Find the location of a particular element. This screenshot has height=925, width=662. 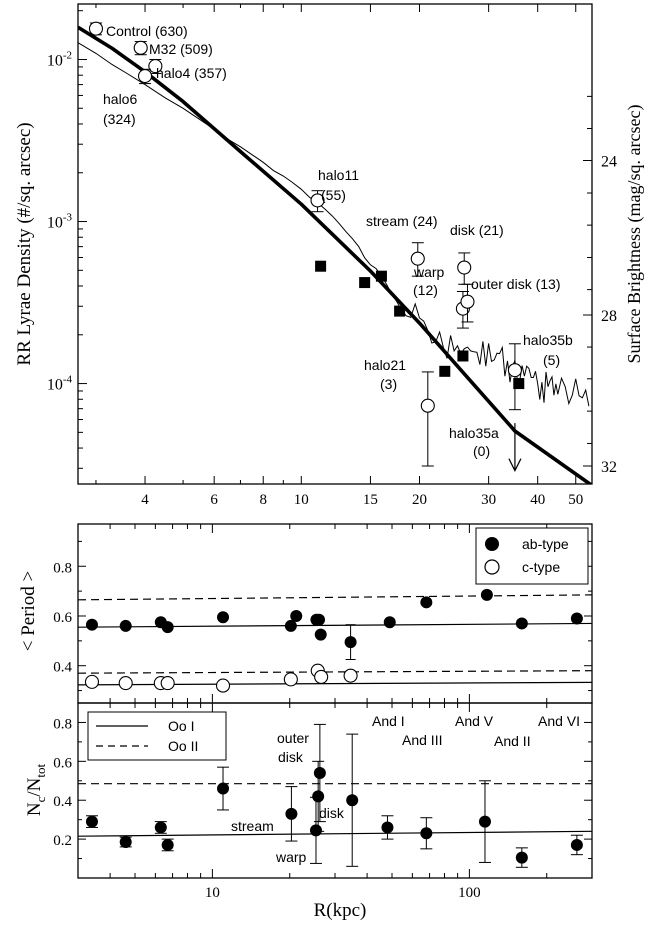

bot-x-axis-label: R(kpc) is located at coordinates (340, 910).